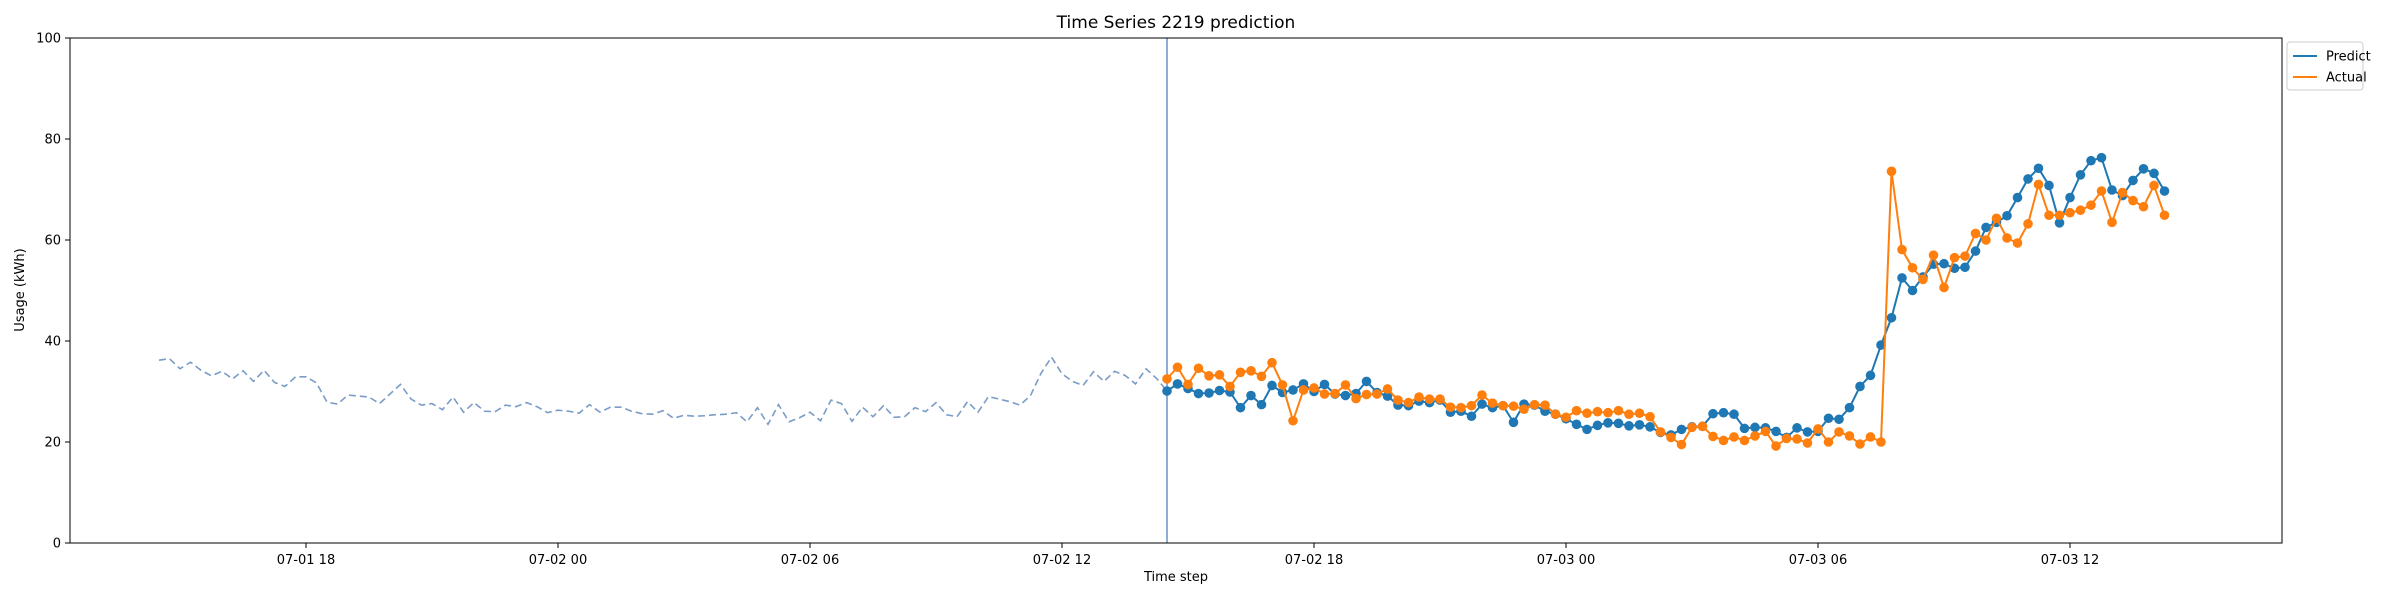 Image resolution: width=2400 pixels, height=600 pixels. Describe the element at coordinates (1818, 560) in the screenshot. I see `x-tick-label: 07-03 06` at that location.